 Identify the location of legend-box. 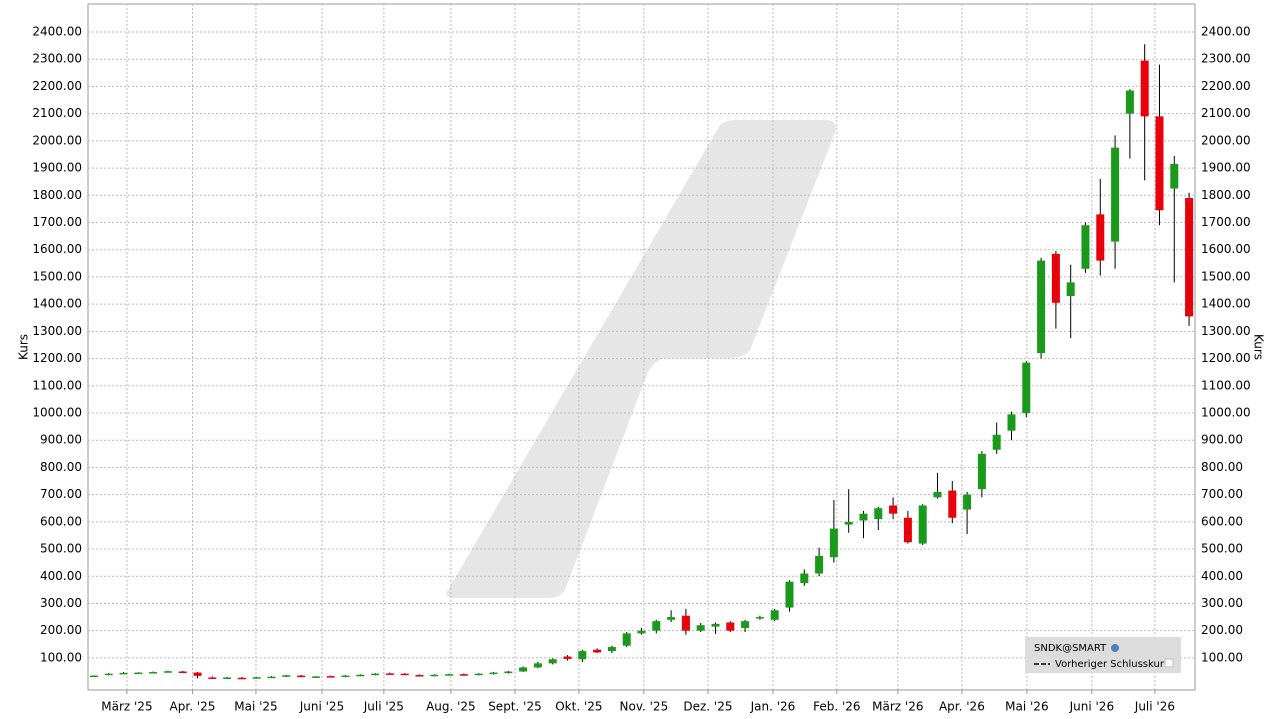
(1103, 655).